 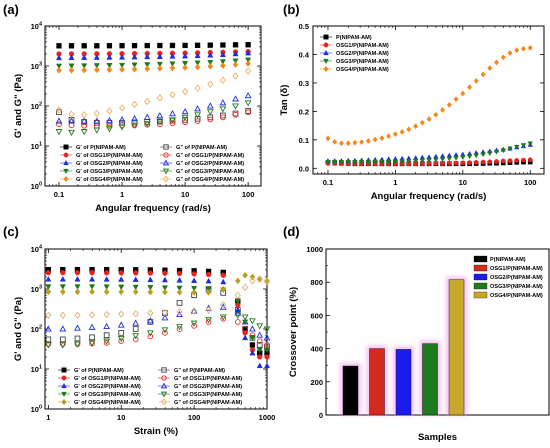 What do you see at coordinates (201, 148) in the screenshot?
I see `legend-label: G" of P(NIPAM-AM)` at bounding box center [201, 148].